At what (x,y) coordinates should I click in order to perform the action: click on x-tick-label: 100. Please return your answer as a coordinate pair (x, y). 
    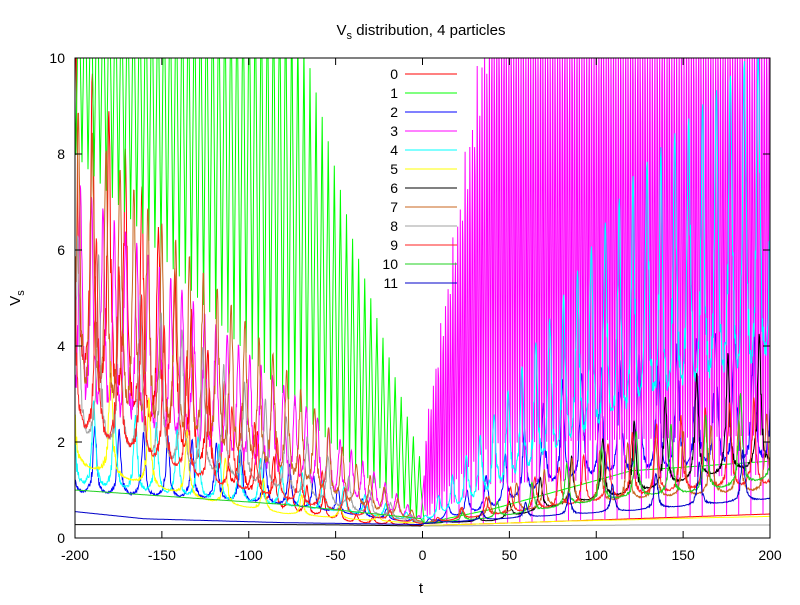
    Looking at the image, I should click on (597, 555).